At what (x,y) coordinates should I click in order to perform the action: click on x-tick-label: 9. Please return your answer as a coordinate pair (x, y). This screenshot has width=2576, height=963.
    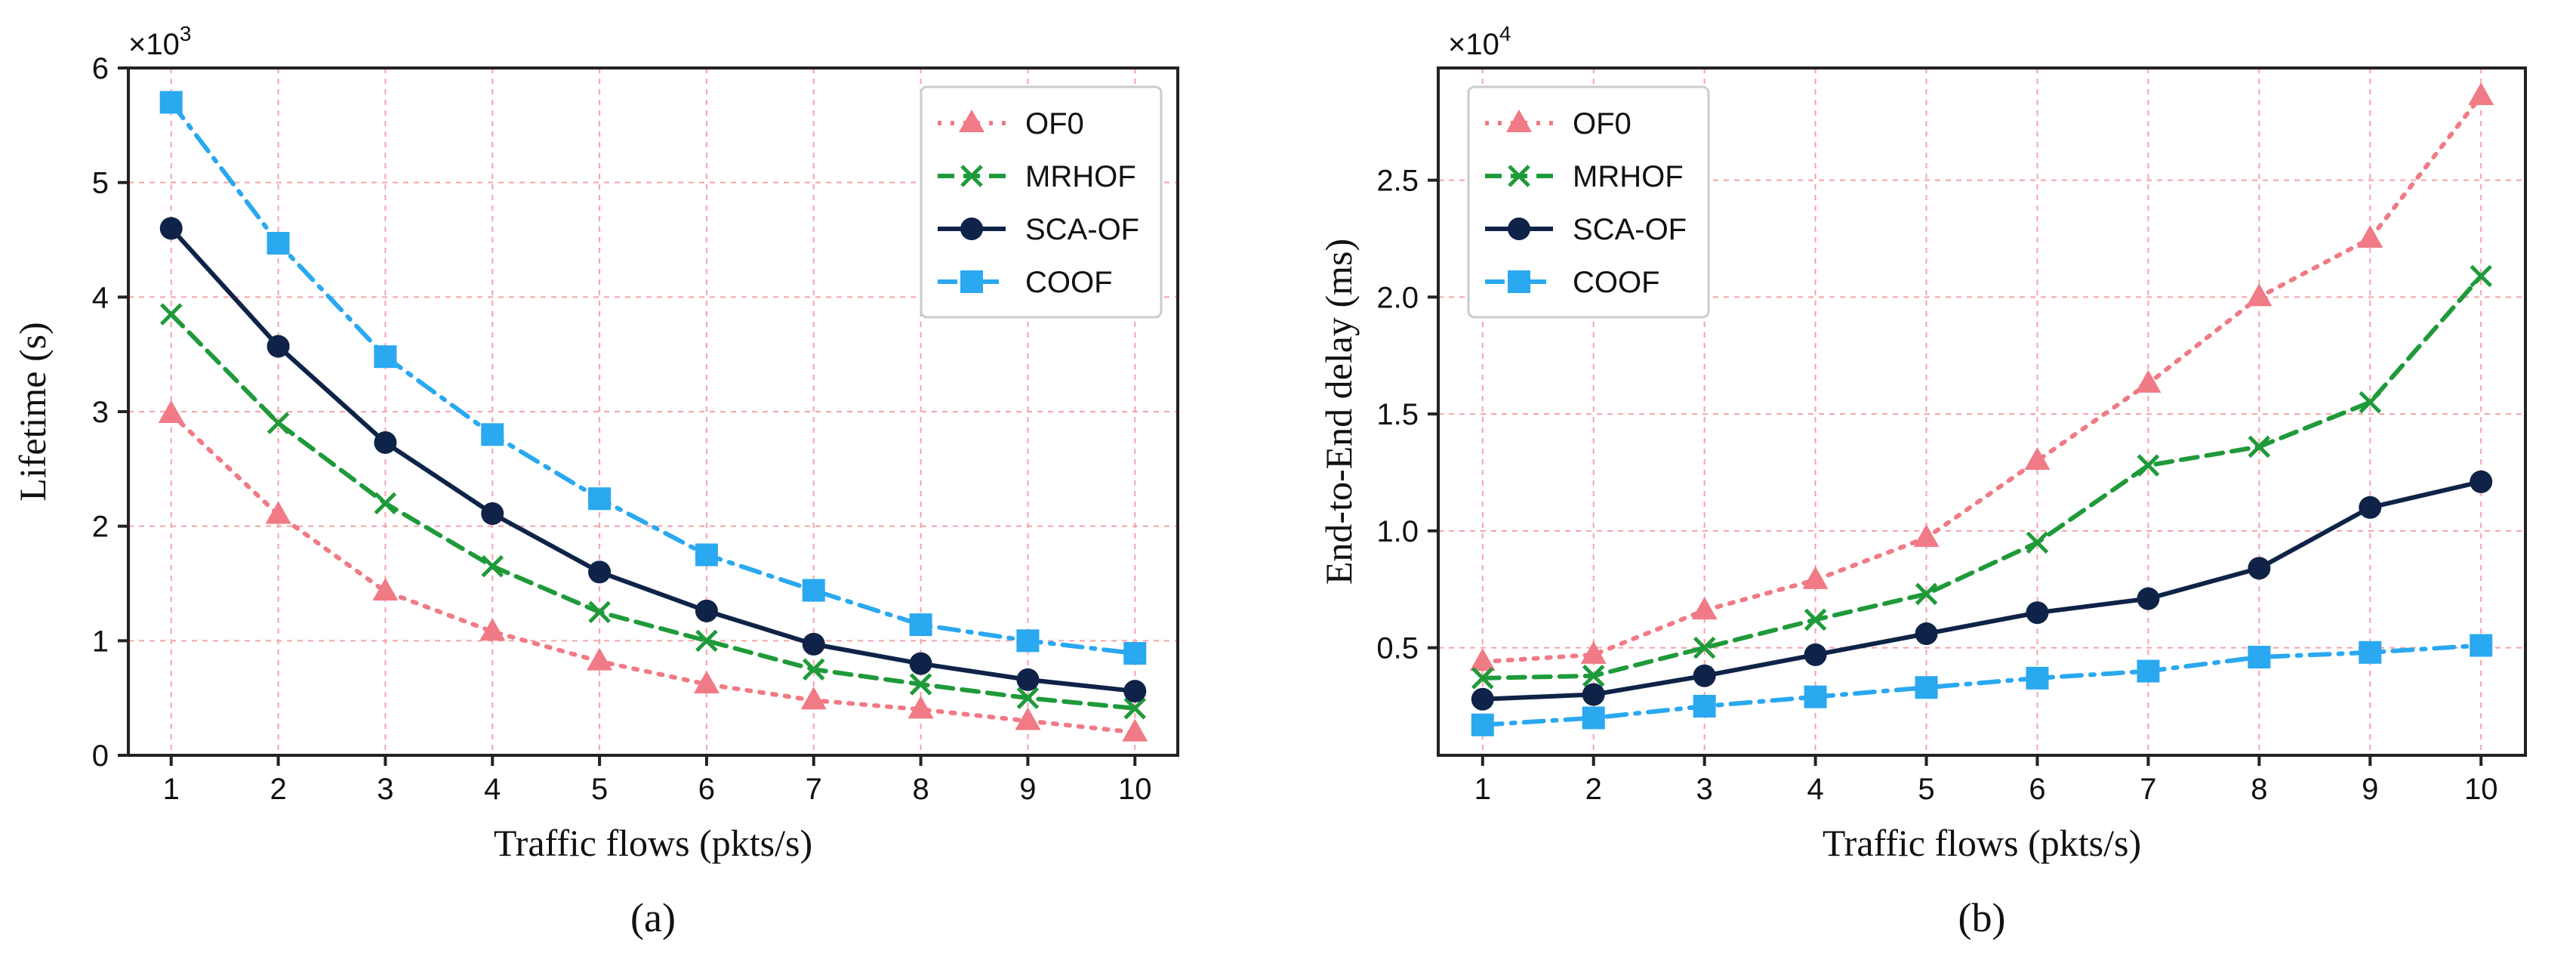
    Looking at the image, I should click on (1027, 789).